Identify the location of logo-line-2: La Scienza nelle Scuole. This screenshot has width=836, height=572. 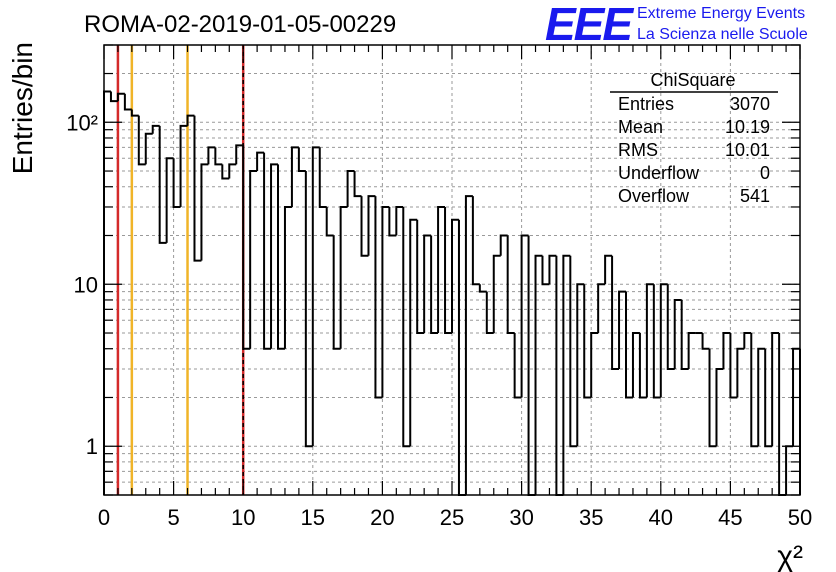
(722, 34).